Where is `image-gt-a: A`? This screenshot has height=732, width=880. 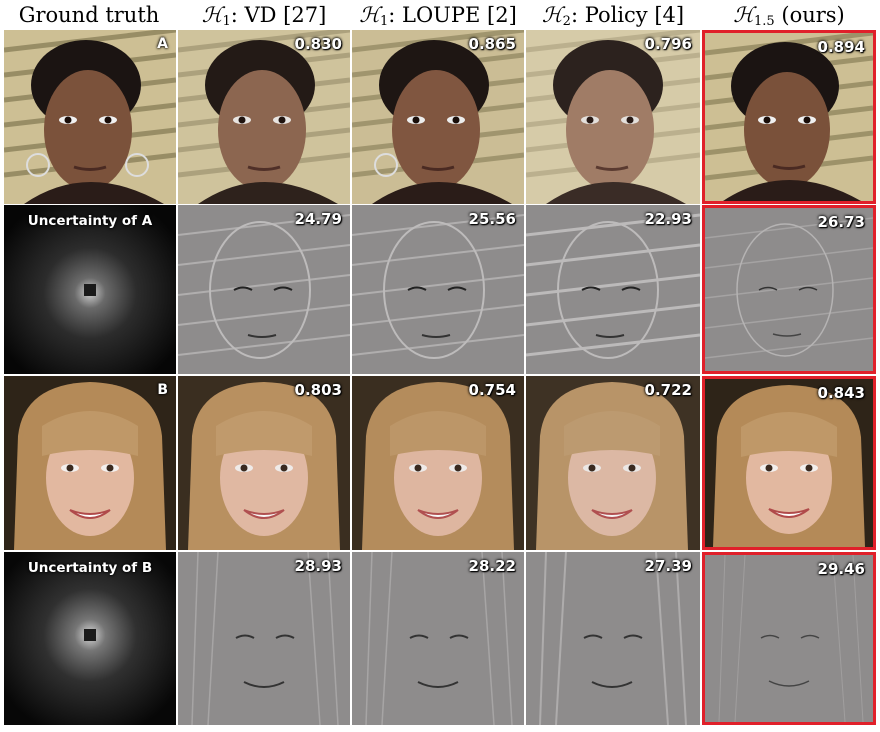 image-gt-a: A is located at coordinates (90, 117).